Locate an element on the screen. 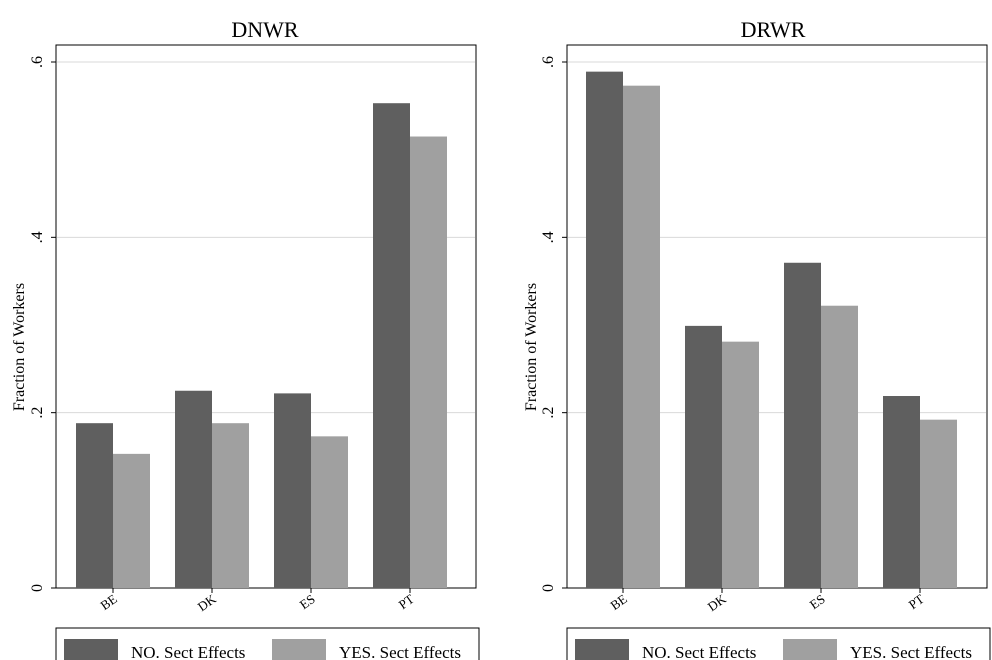 Image resolution: width=992 pixels, height=660 pixels. chart-title: DRWR is located at coordinates (773, 29).